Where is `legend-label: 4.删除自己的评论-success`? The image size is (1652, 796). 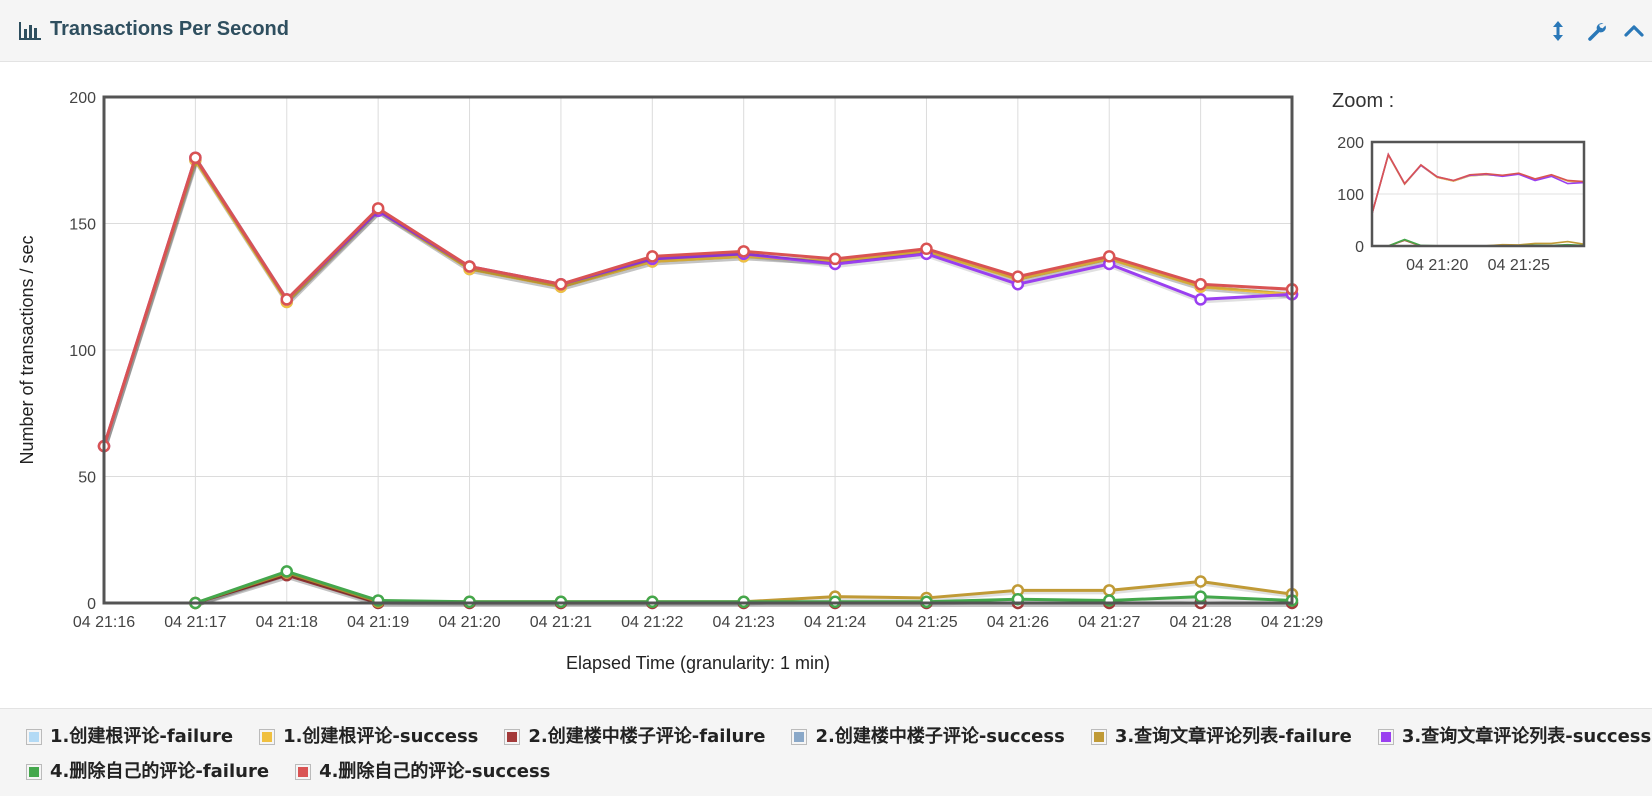 legend-label: 4.删除自己的评论-success is located at coordinates (435, 771).